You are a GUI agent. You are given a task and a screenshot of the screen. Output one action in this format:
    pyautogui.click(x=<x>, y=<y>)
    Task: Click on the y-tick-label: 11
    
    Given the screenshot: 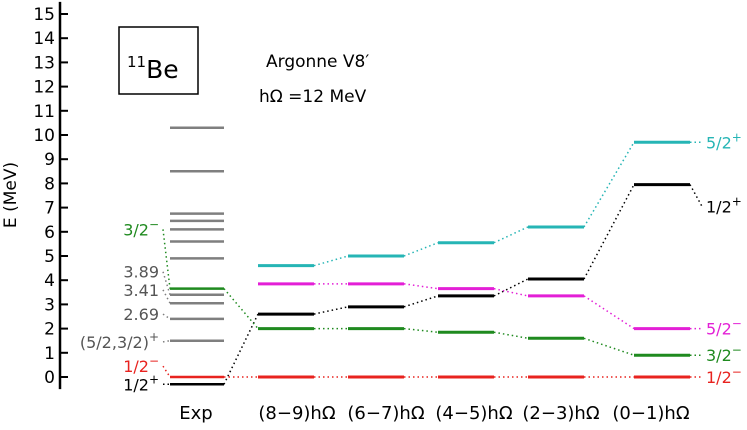 What is the action you would take?
    pyautogui.click(x=44, y=112)
    